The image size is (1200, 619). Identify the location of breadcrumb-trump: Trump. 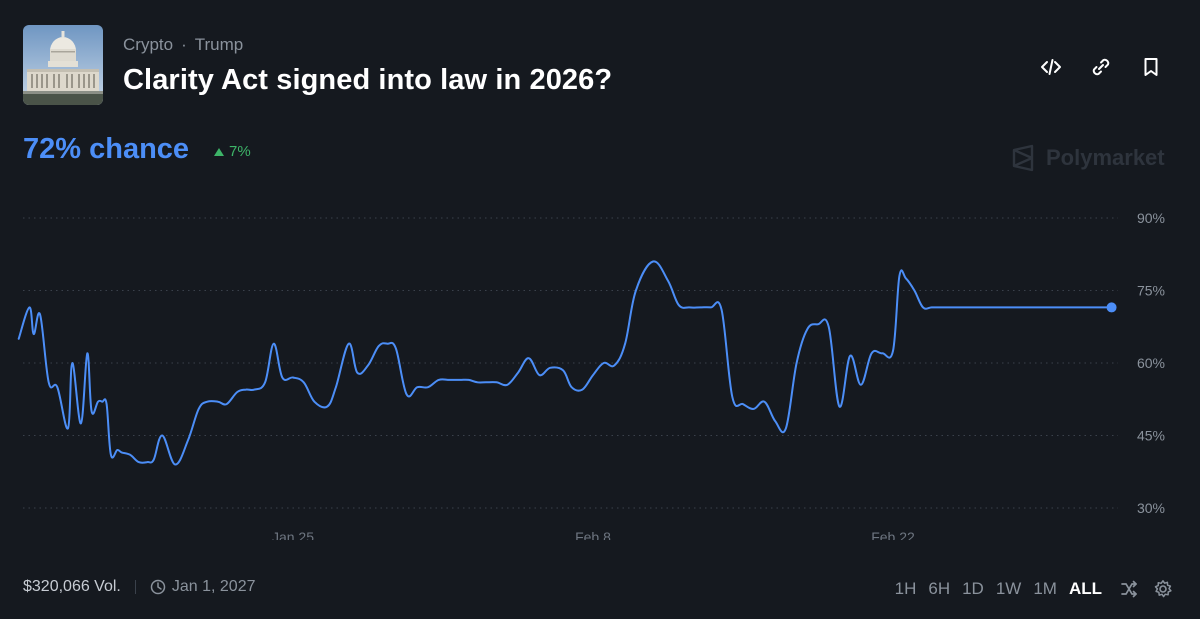
(219, 44).